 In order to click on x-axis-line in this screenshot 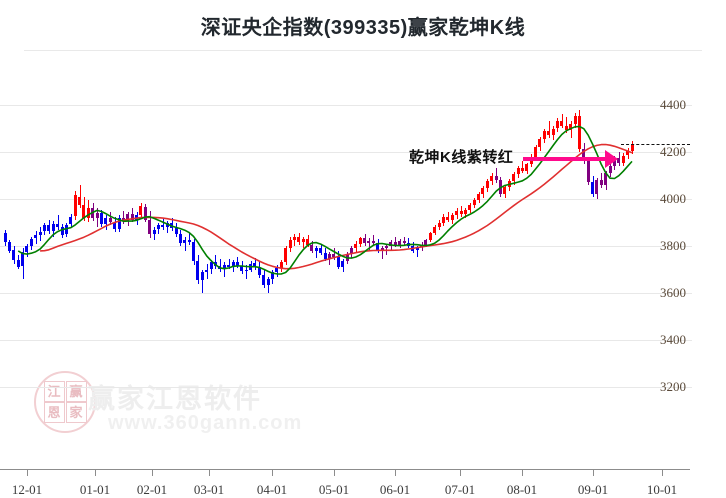, I will do `click(345, 469)`.